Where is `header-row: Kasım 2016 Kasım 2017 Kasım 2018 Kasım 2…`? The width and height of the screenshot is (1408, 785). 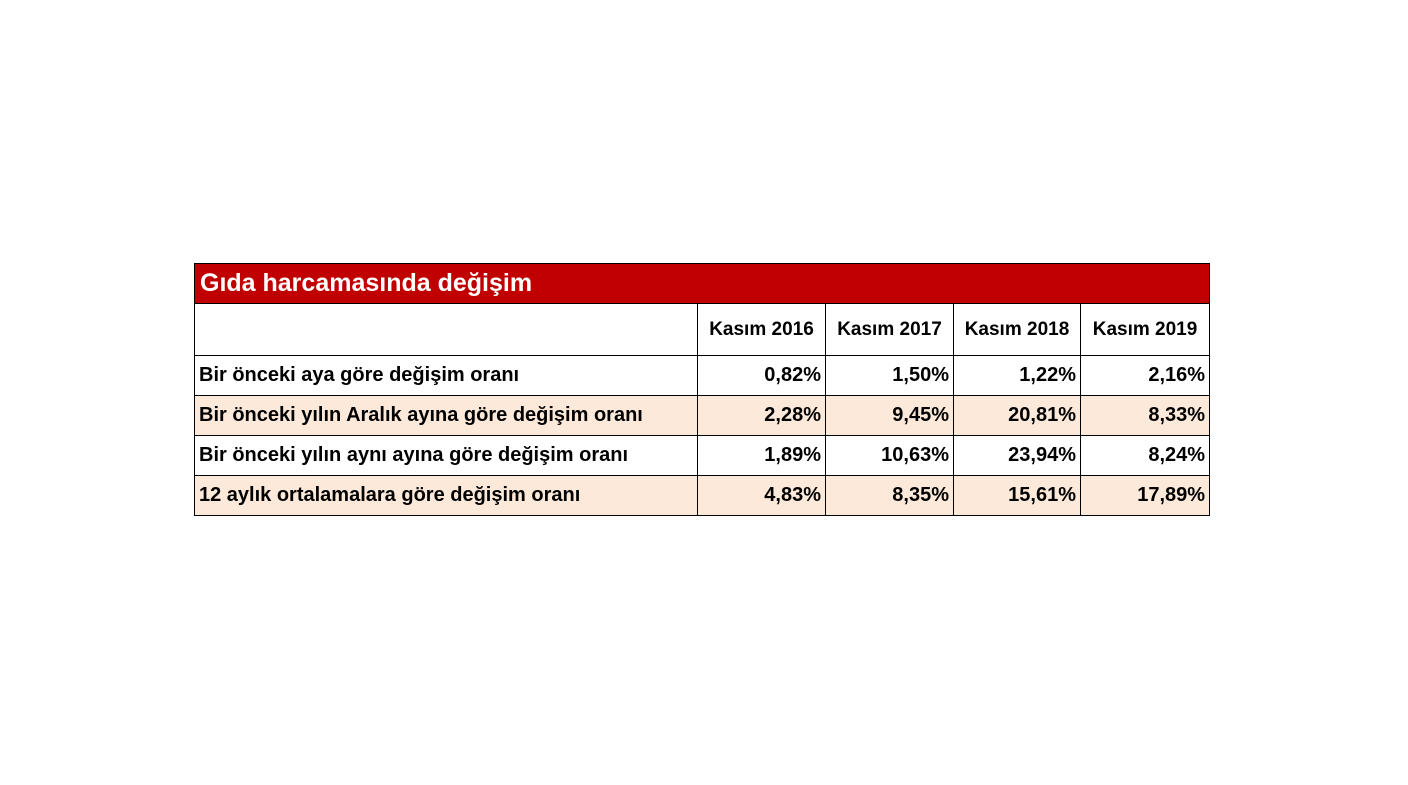
header-row: Kasım 2016 Kasım 2017 Kasım 2018 Kasım 2… is located at coordinates (702, 329).